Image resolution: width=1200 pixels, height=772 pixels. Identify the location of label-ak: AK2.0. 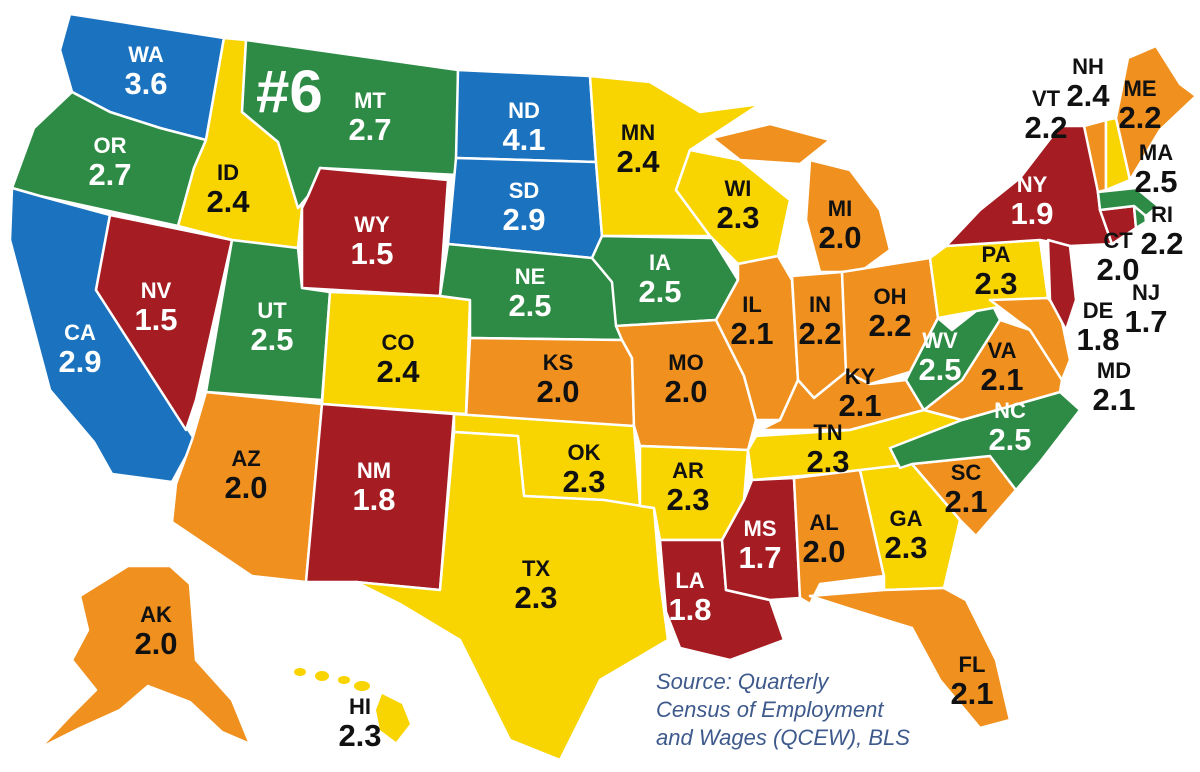
(155, 631).